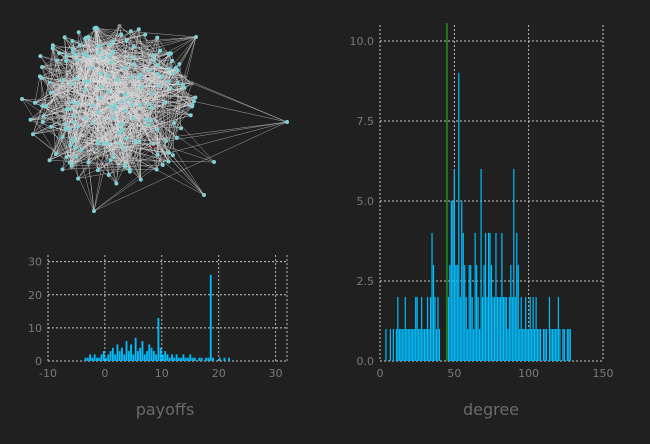  Describe the element at coordinates (104, 373) in the screenshot. I see `payoffs-xtick-1: 0` at that location.